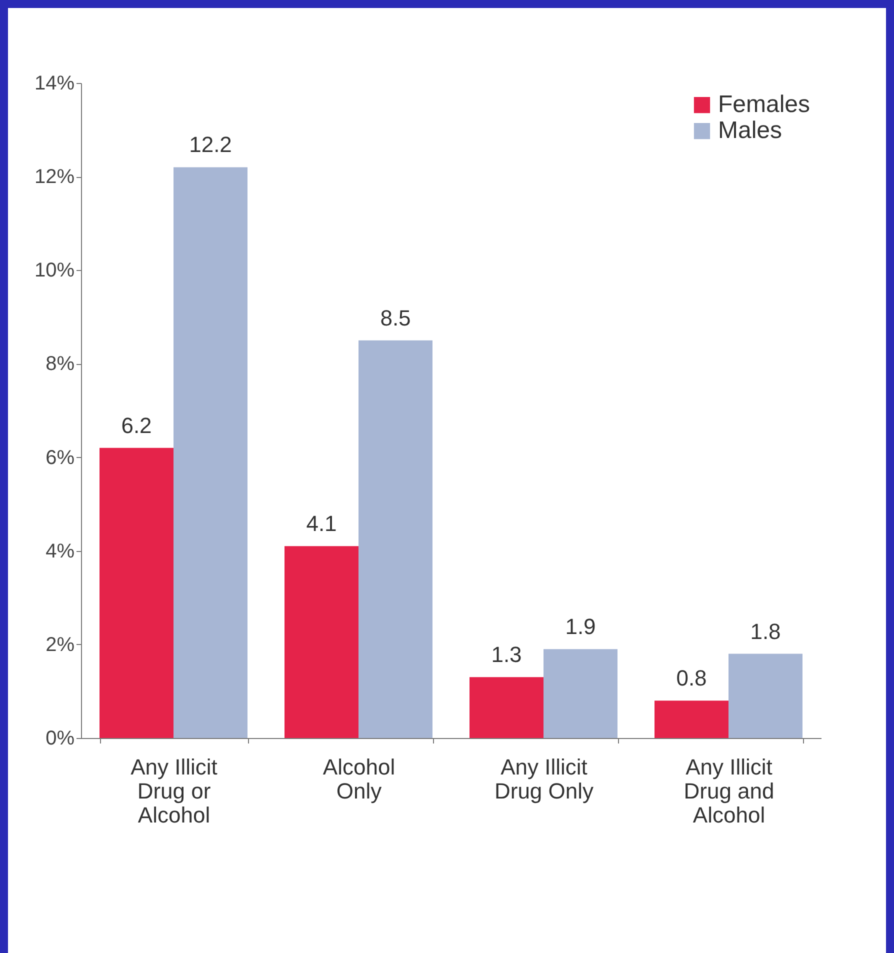 The image size is (894, 953). I want to click on x-tick-label: Any Illicit Drug Only, so click(544, 779).